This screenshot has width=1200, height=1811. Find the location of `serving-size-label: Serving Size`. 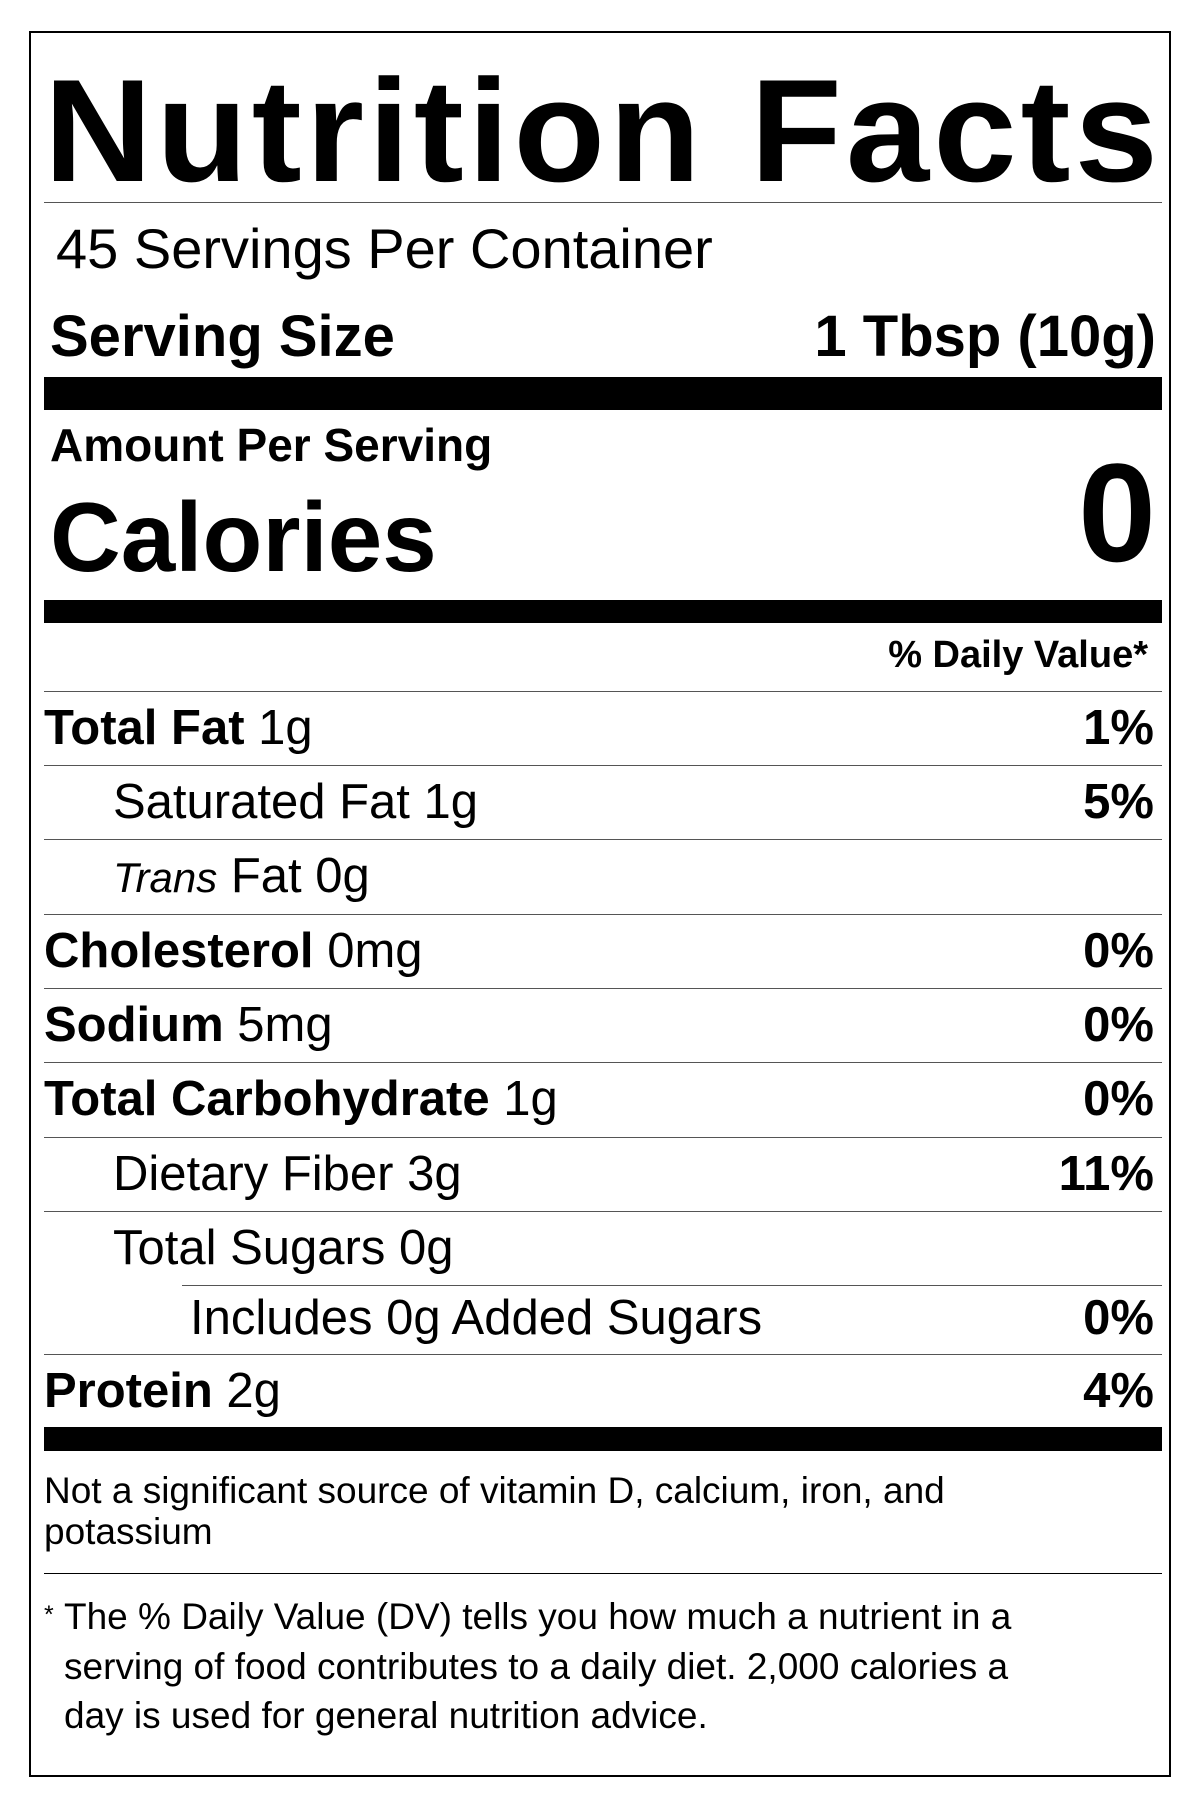

serving-size-label: Serving Size is located at coordinates (222, 336).